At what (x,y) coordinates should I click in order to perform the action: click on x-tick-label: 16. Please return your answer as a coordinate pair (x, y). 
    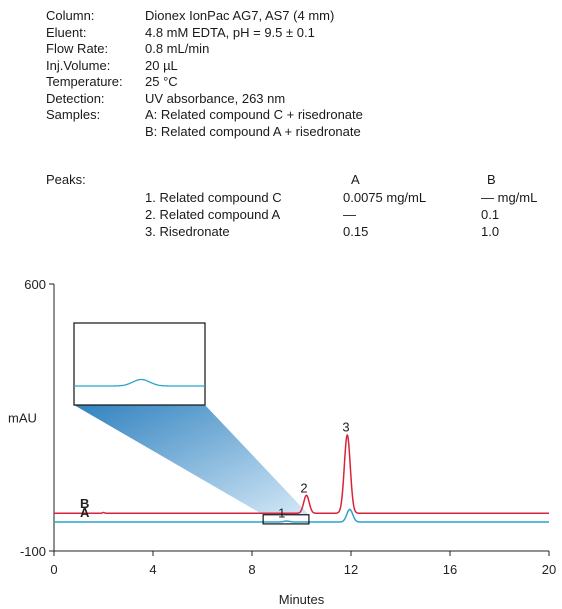
    Looking at the image, I should click on (450, 569).